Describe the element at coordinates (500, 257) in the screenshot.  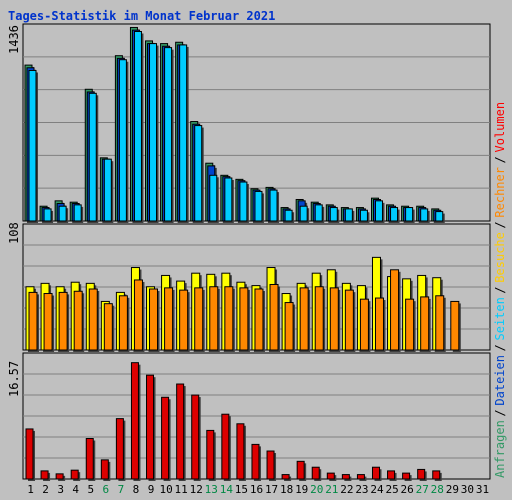
I see `legend-besuche: Besuche` at that location.